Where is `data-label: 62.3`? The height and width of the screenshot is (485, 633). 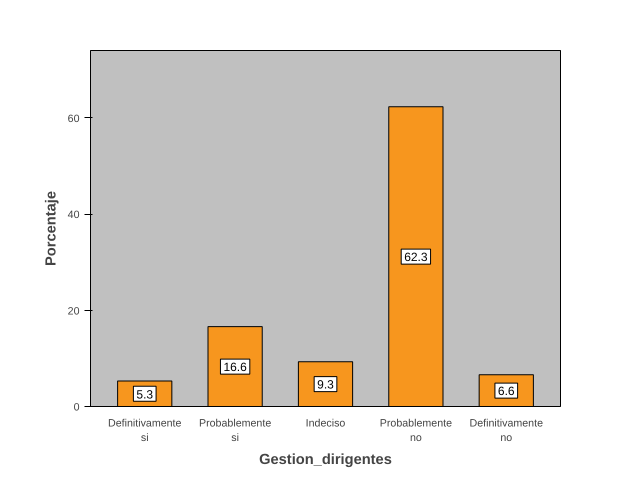 data-label: 62.3 is located at coordinates (416, 257).